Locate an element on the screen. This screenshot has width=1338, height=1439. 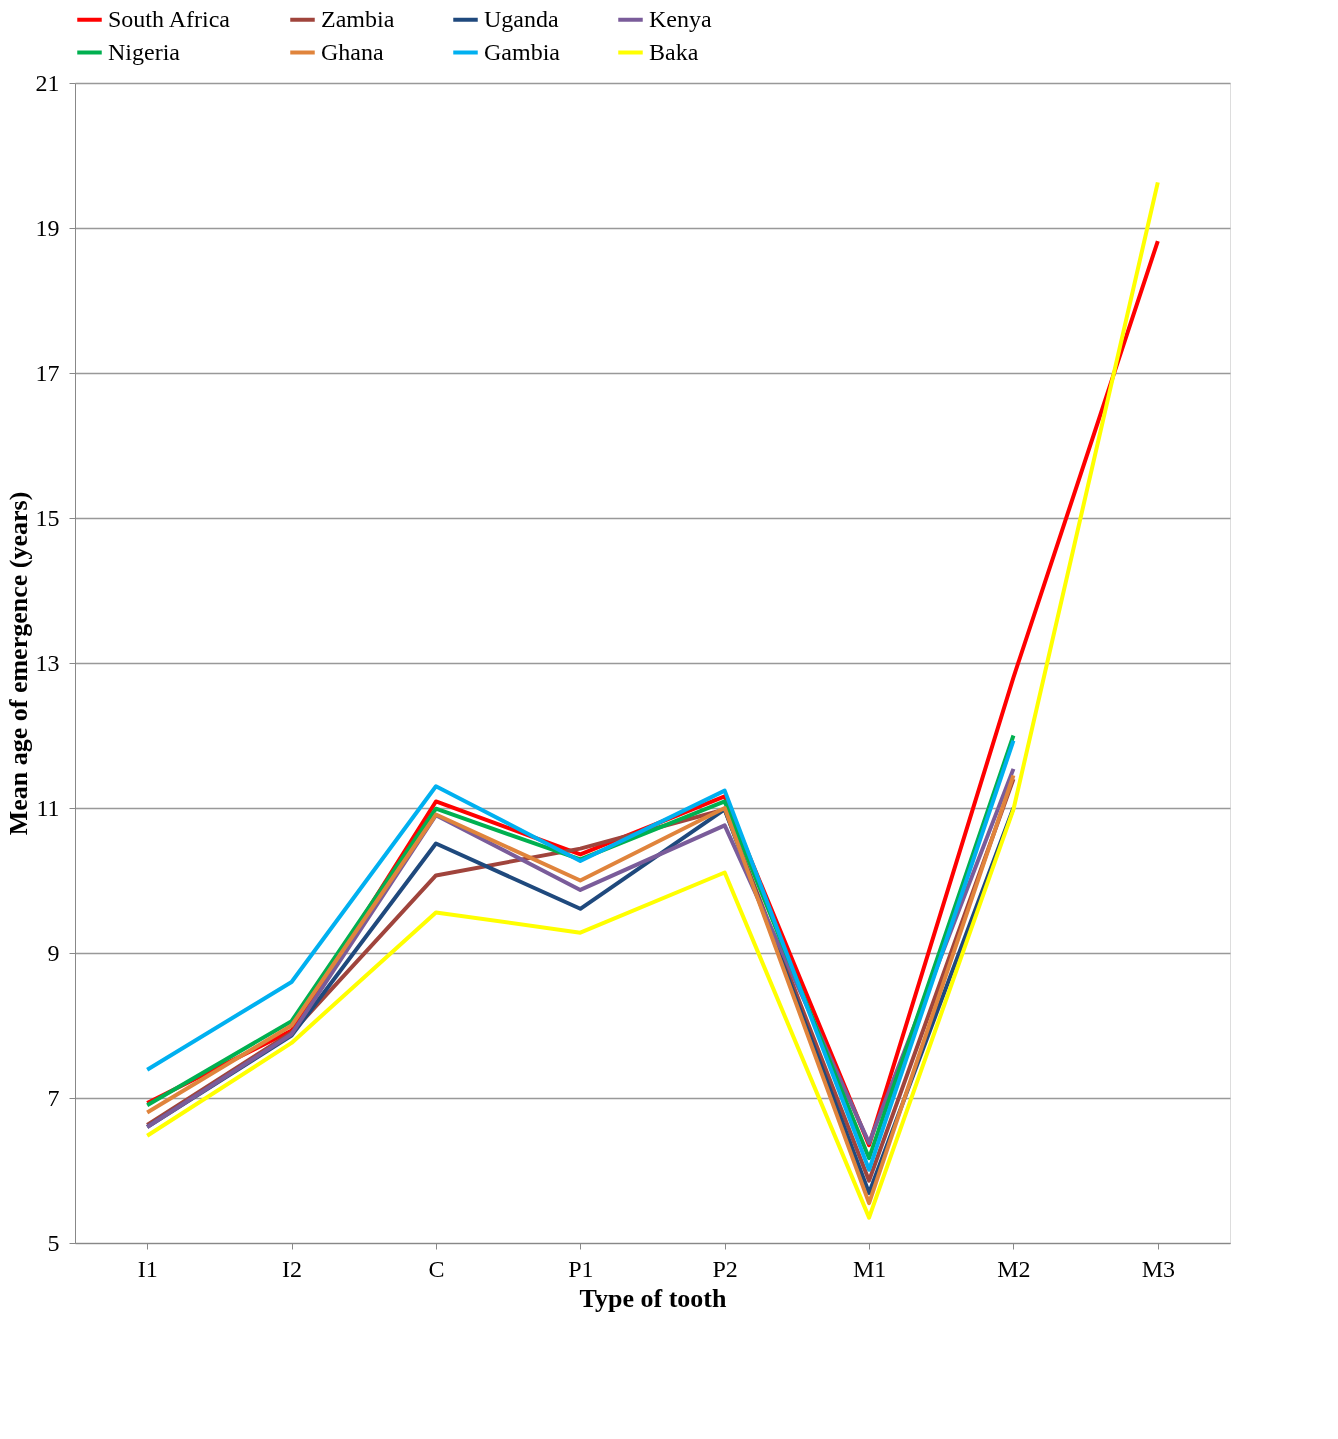
y-tick-label: 17 is located at coordinates (47, 372).